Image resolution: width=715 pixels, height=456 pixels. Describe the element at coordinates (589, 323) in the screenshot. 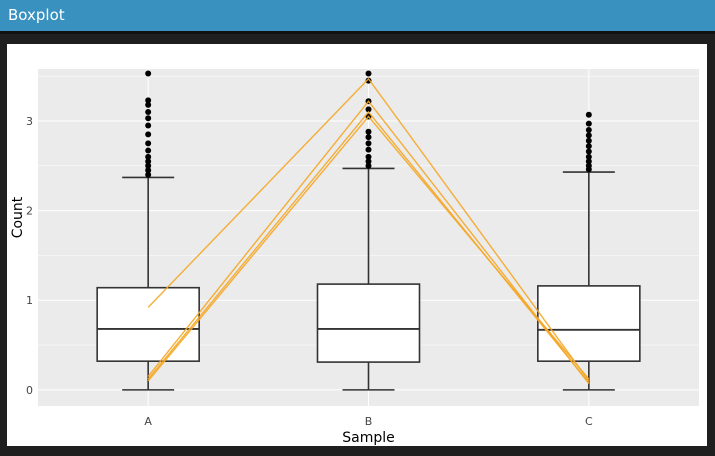

I see `box-C` at that location.